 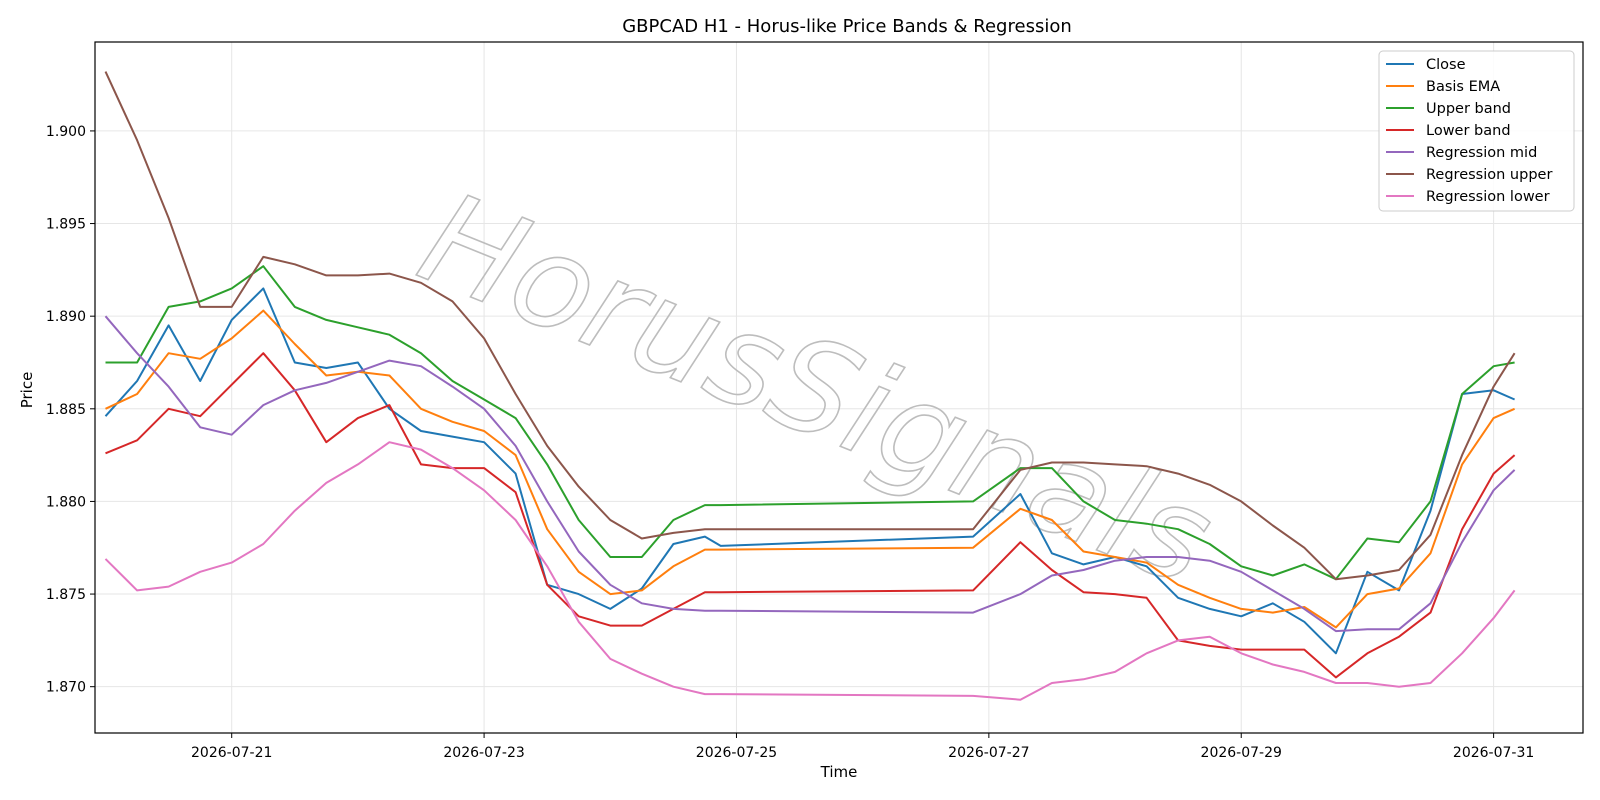 I want to click on y-tick-label: 1.900, so click(x=66, y=132).